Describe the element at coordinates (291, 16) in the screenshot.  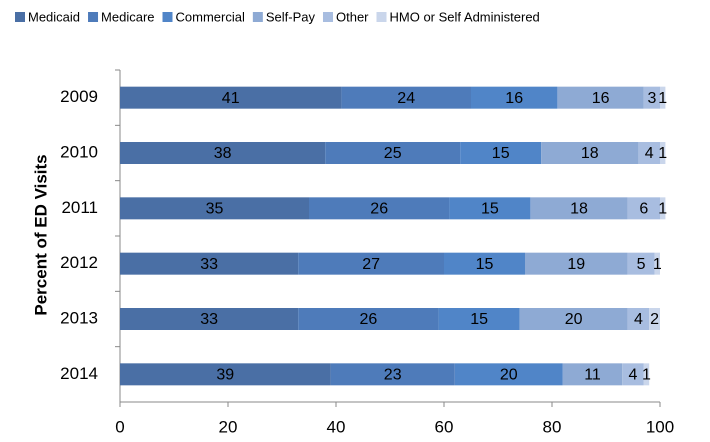
I see `legend-label: Self-Pay` at that location.